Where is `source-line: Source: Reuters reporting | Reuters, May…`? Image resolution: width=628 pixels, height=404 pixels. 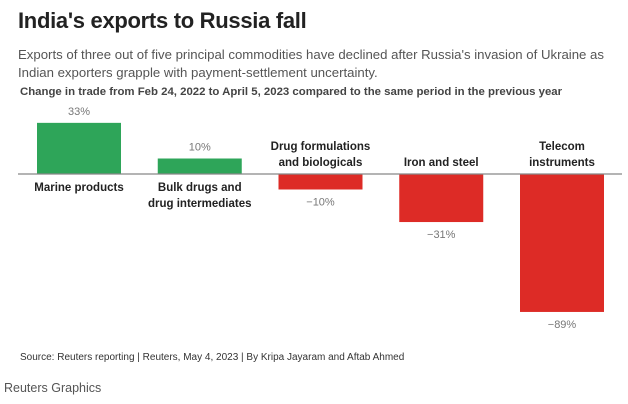 source-line: Source: Reuters reporting | Reuters, May… is located at coordinates (212, 357).